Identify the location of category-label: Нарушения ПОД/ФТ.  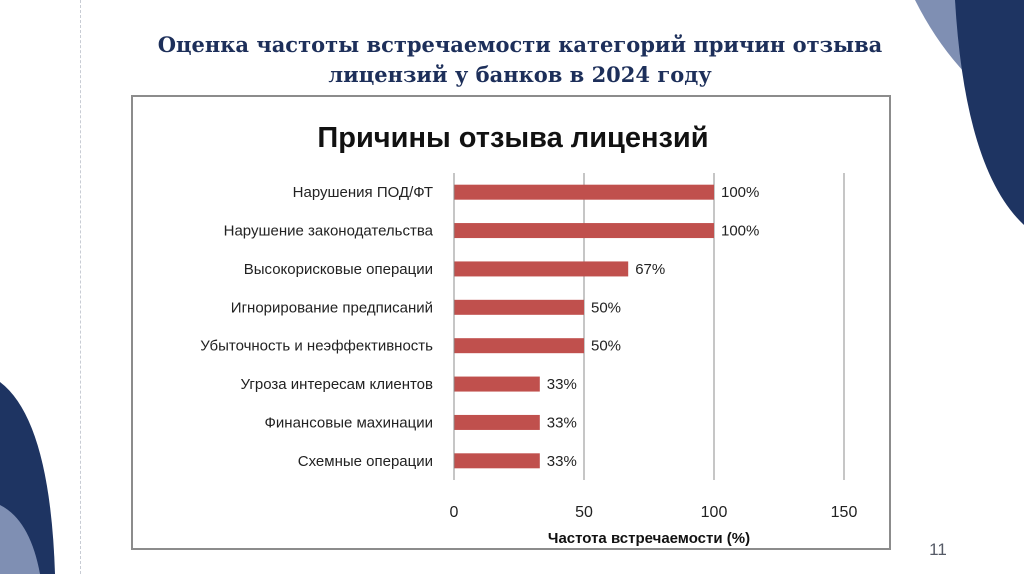
(363, 192).